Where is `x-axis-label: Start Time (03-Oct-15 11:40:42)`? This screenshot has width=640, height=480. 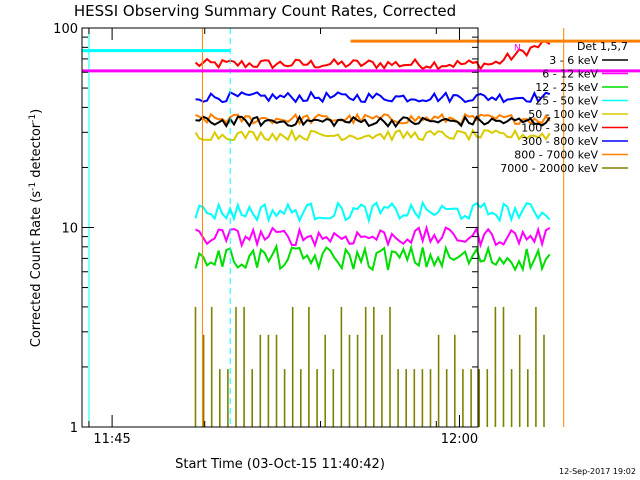
x-axis-label: Start Time (03-Oct-15 11:40:42) is located at coordinates (280, 464).